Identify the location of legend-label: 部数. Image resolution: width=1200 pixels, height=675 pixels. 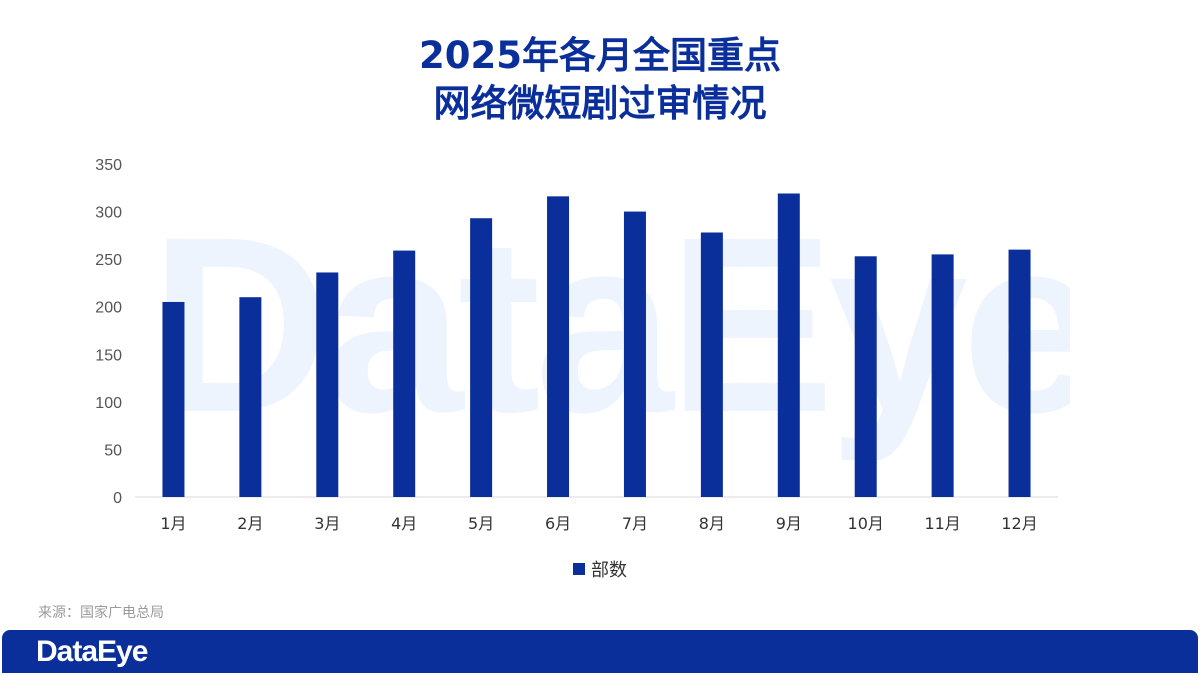
(609, 570).